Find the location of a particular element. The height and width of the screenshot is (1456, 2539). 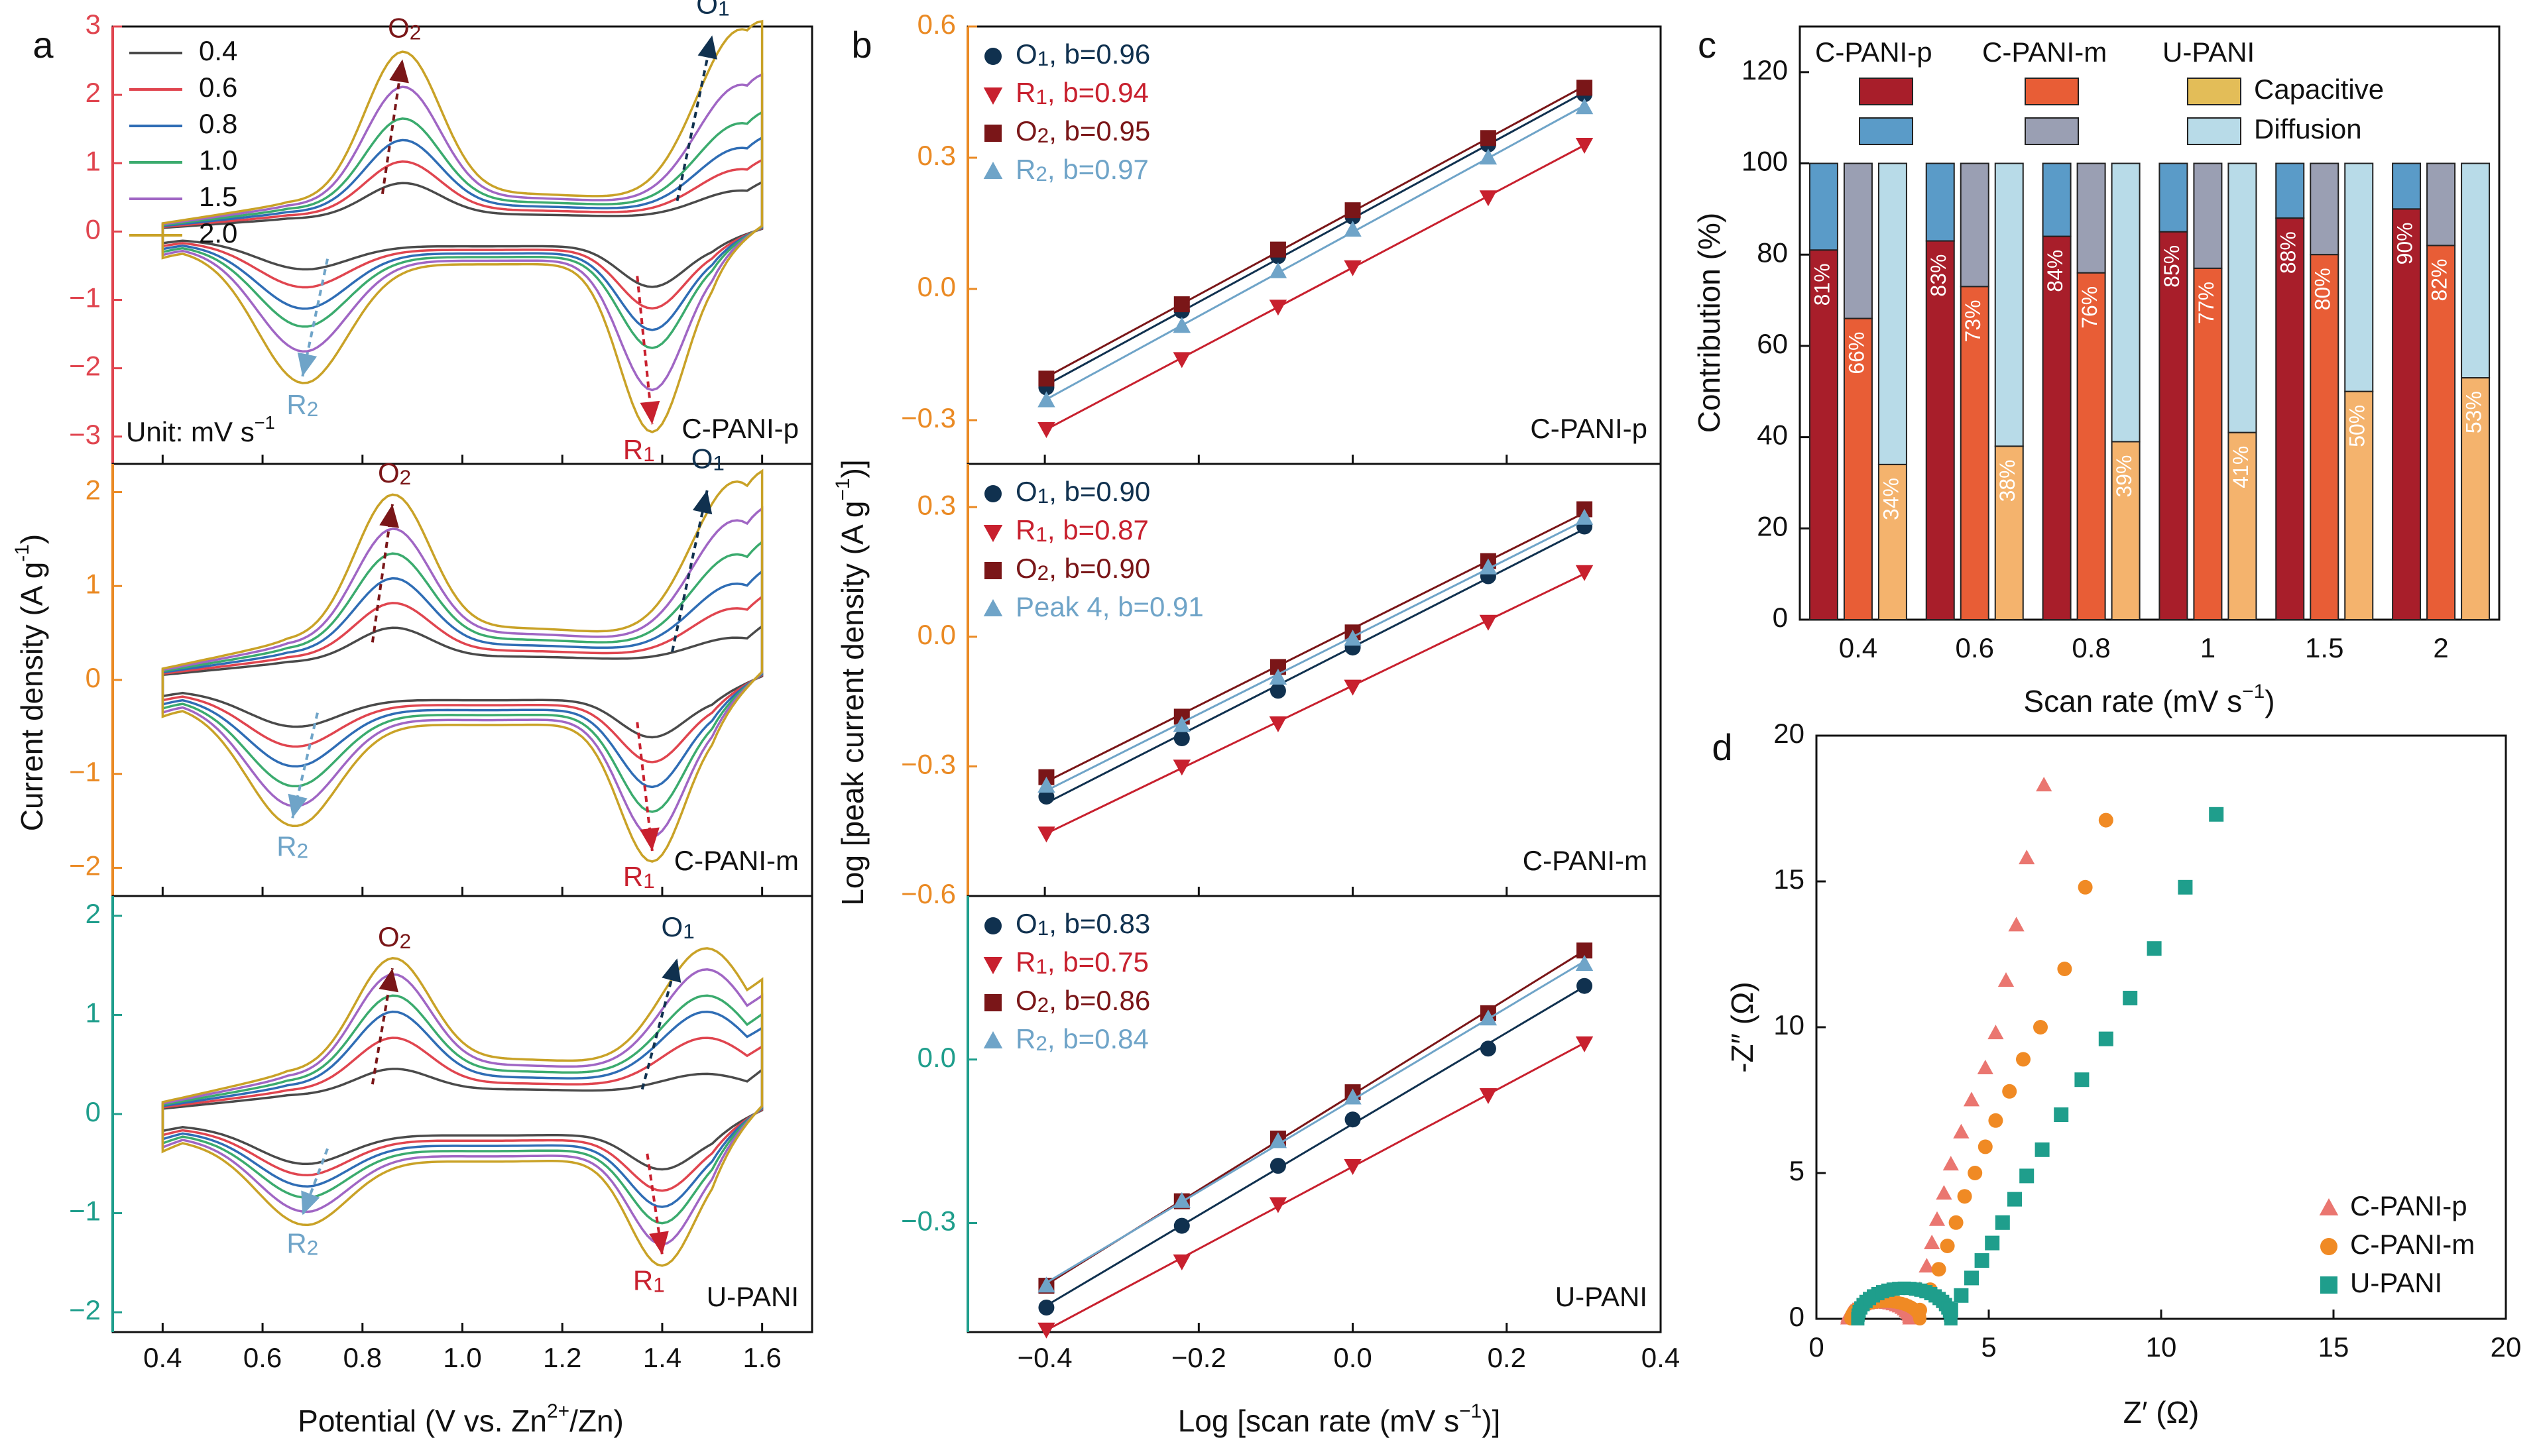

bar-capacitive-C-PANI-m is located at coordinates (2208, 444).